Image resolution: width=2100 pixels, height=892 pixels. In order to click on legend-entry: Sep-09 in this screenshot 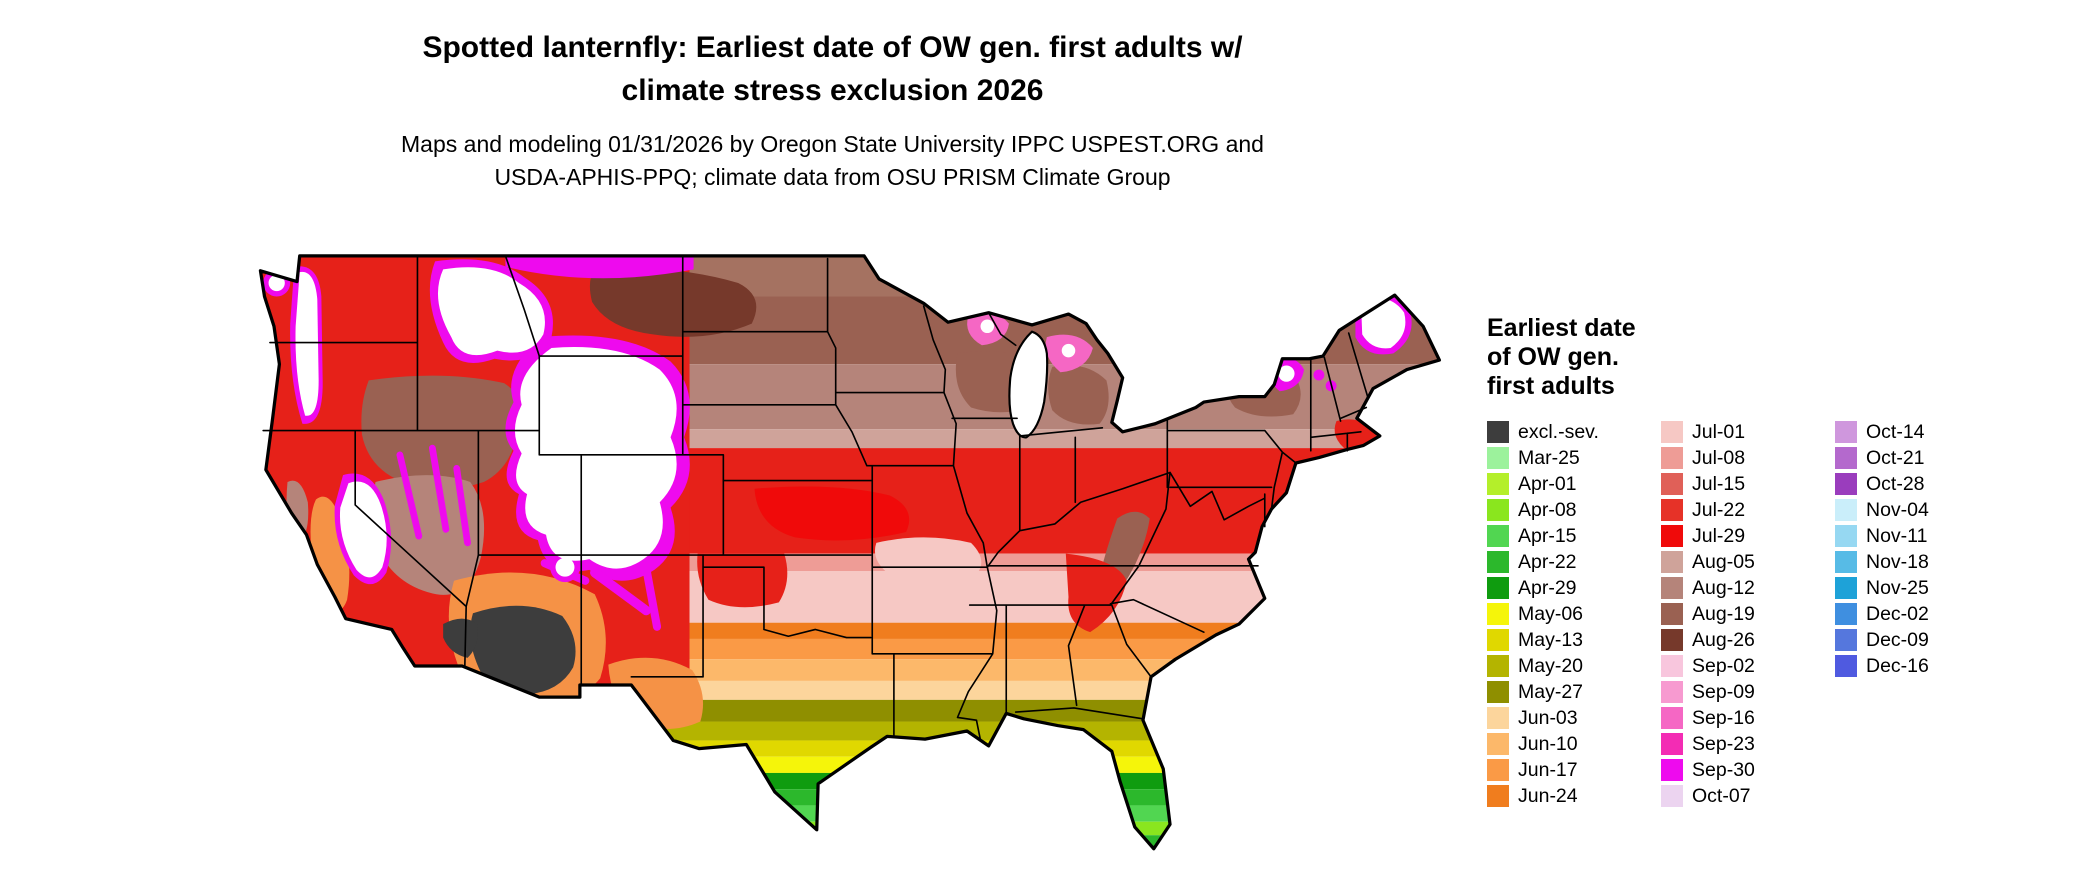, I will do `click(1748, 692)`.